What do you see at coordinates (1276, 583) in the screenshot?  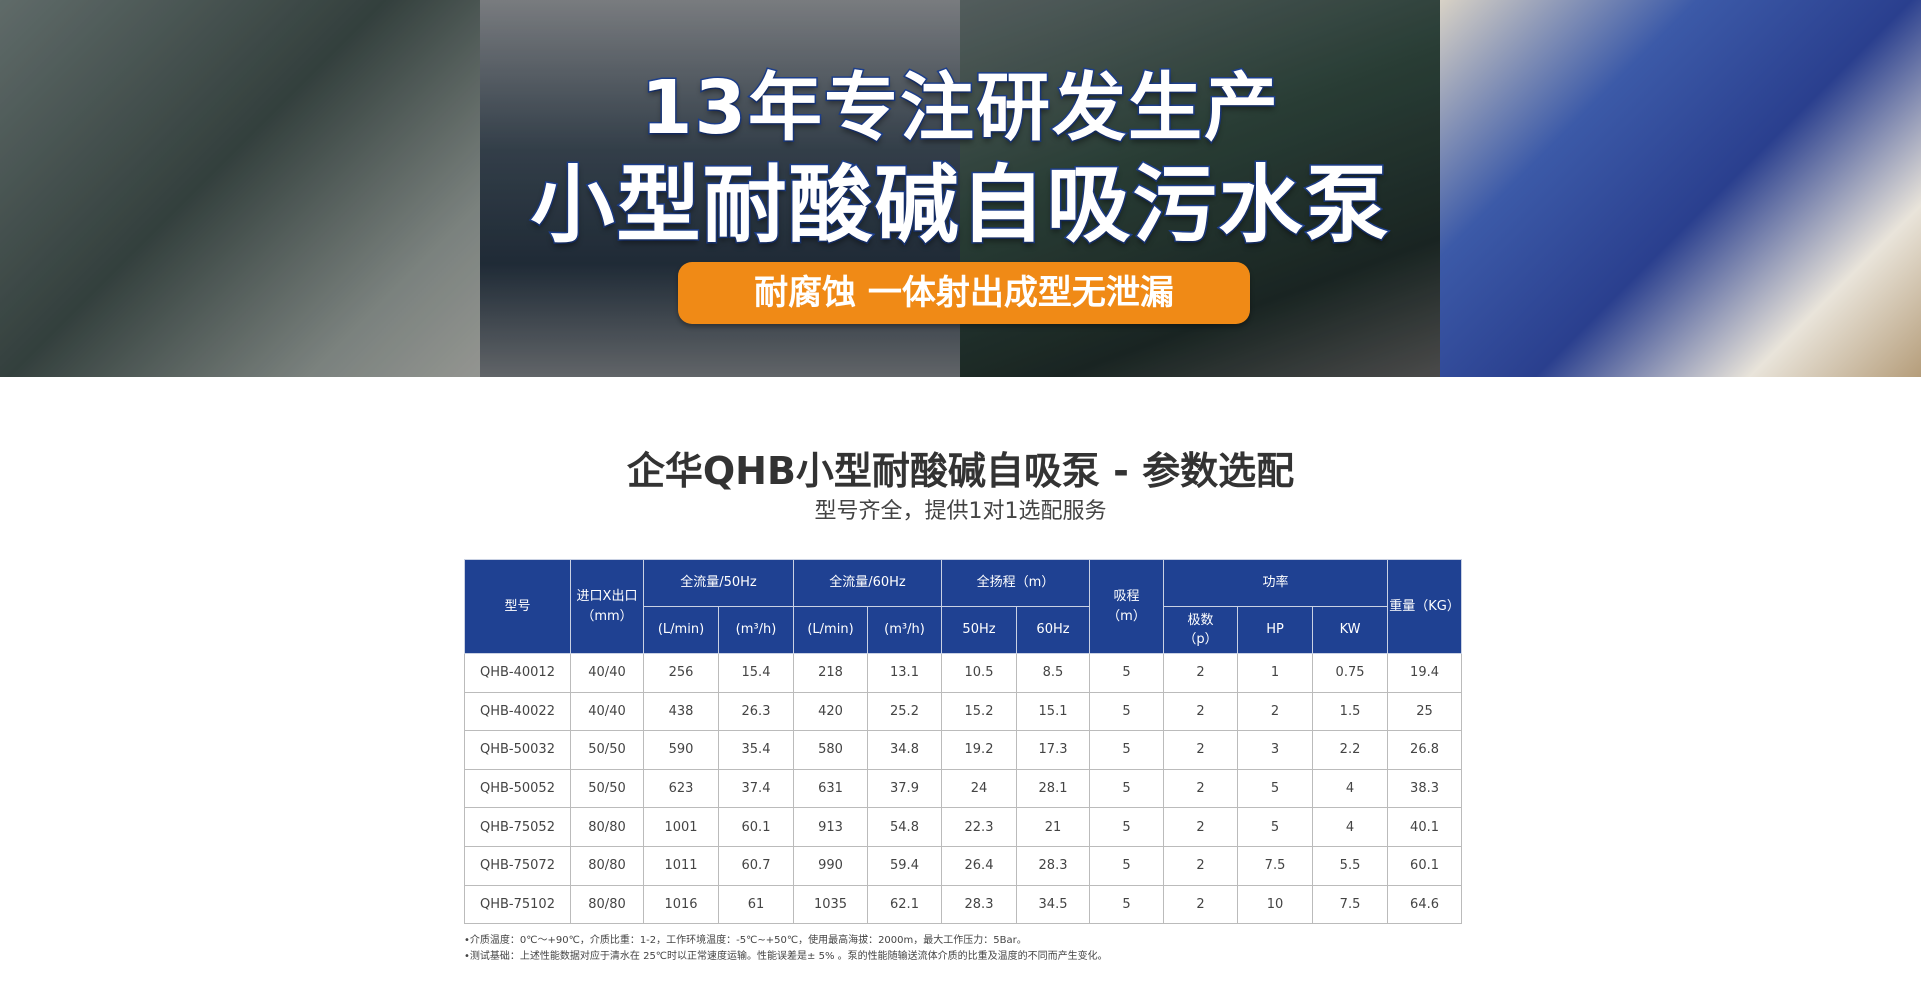 I see `header-power: 功率` at bounding box center [1276, 583].